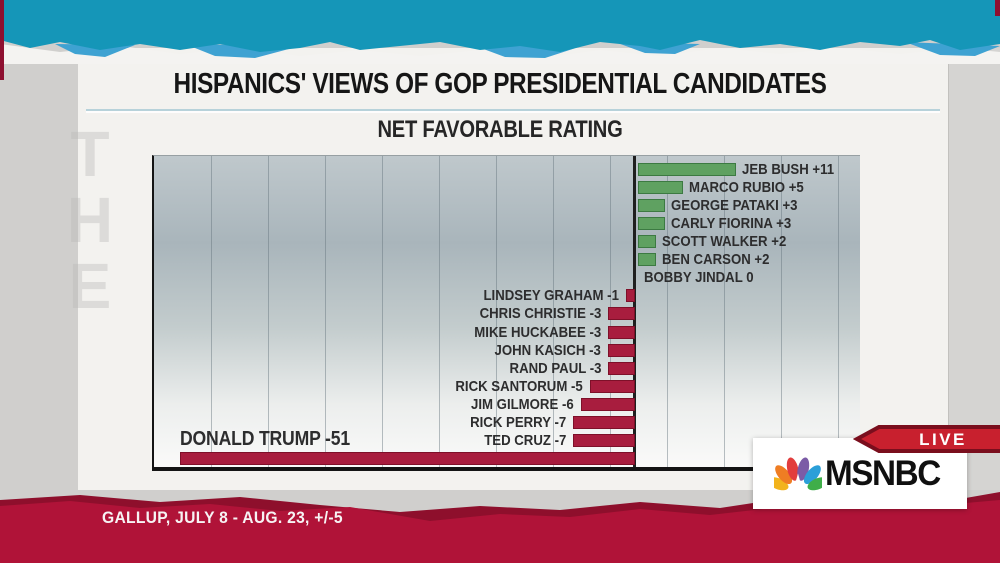 The image size is (1000, 563). What do you see at coordinates (788, 169) in the screenshot?
I see `bar-label-jeb-bush: JEB BUSH +11` at bounding box center [788, 169].